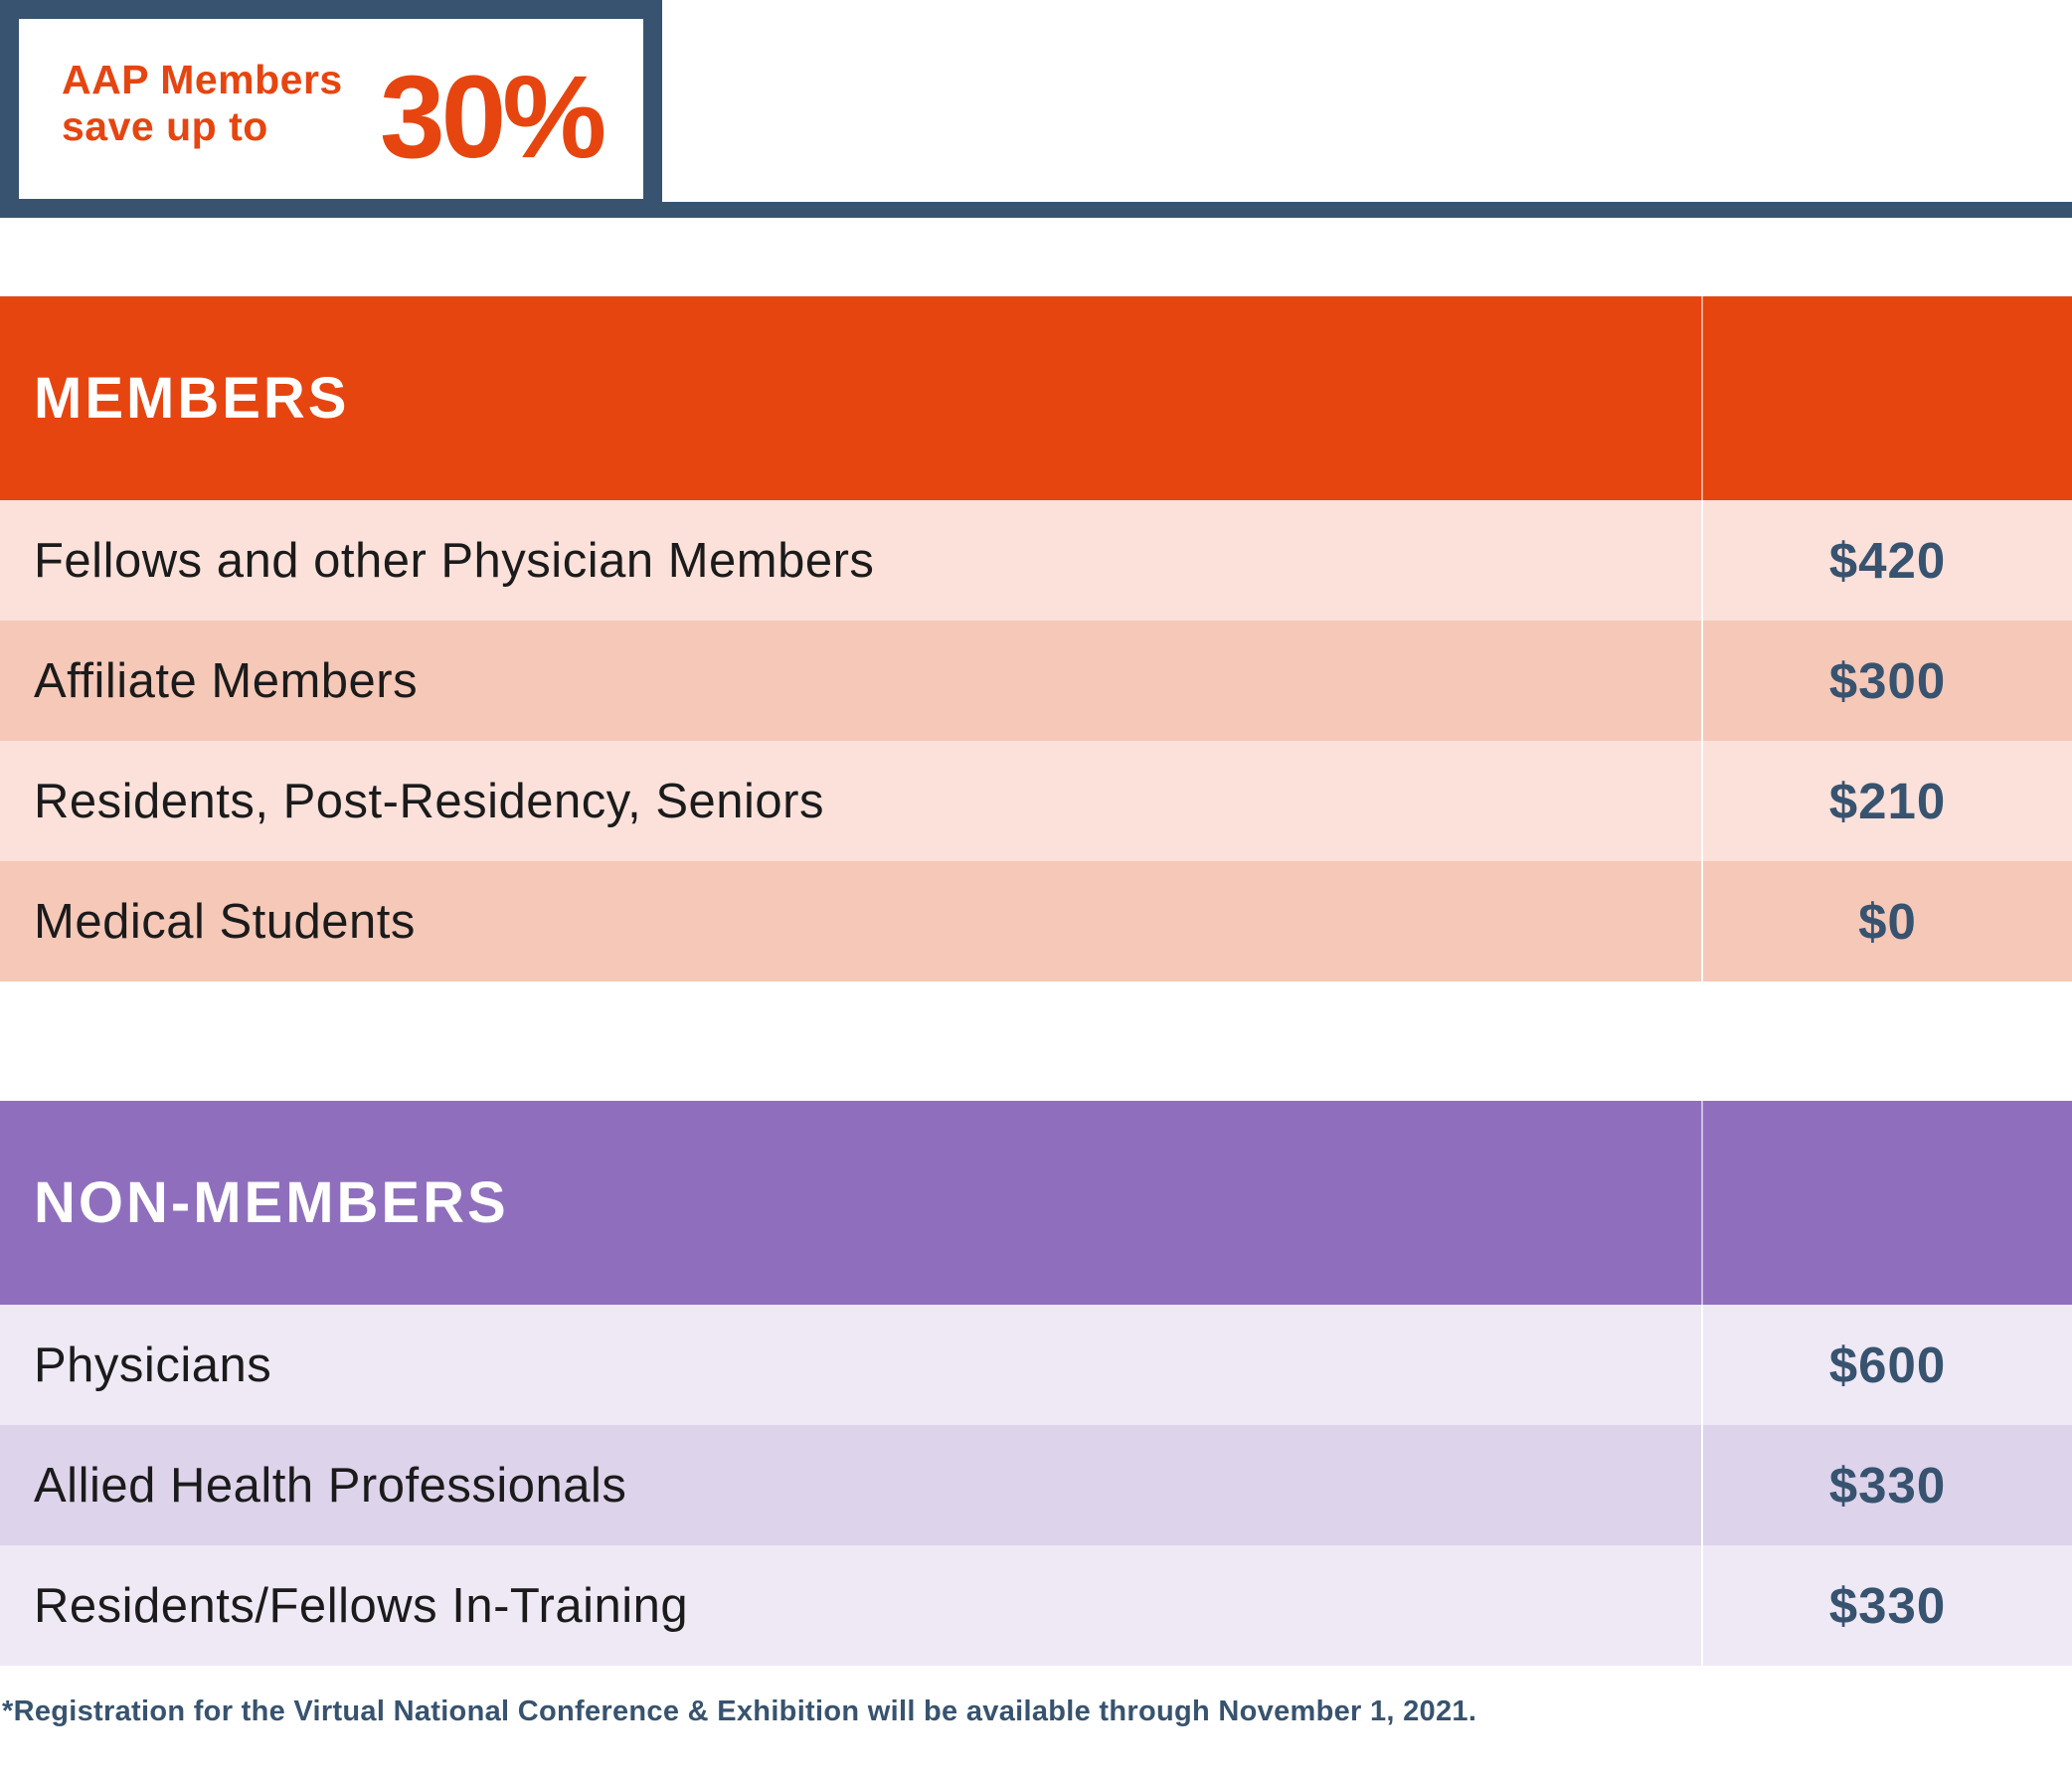 Image resolution: width=2072 pixels, height=1785 pixels. Describe the element at coordinates (202, 79) in the screenshot. I see `savings-badge-line1: AAP Members` at that location.